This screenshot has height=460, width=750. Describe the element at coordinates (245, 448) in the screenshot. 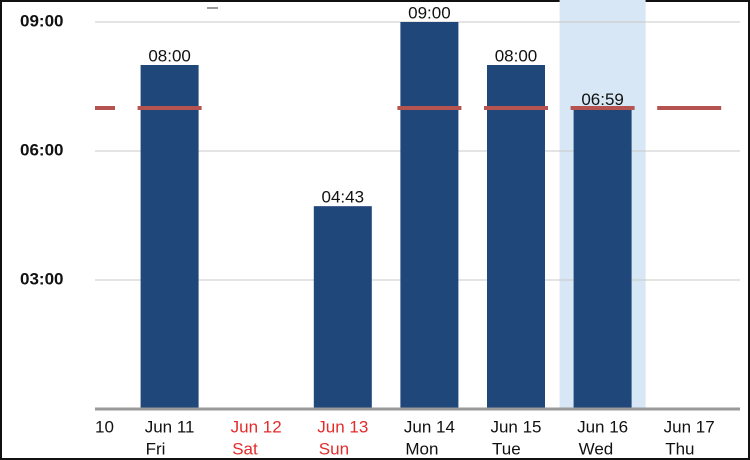

I see `weekday-label: Sat` at that location.